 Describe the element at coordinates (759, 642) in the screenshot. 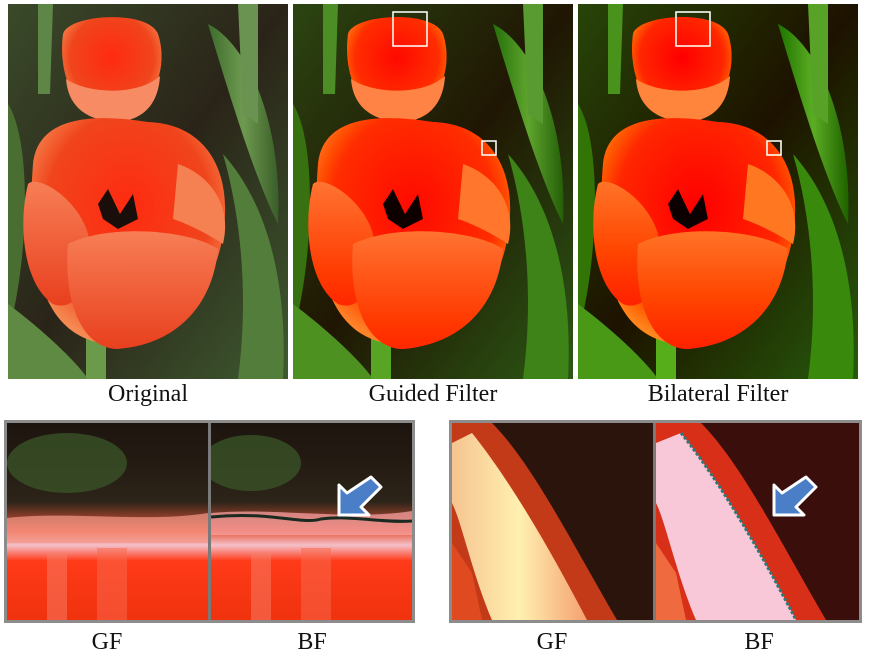

I see `caption-bf-right: BF` at that location.